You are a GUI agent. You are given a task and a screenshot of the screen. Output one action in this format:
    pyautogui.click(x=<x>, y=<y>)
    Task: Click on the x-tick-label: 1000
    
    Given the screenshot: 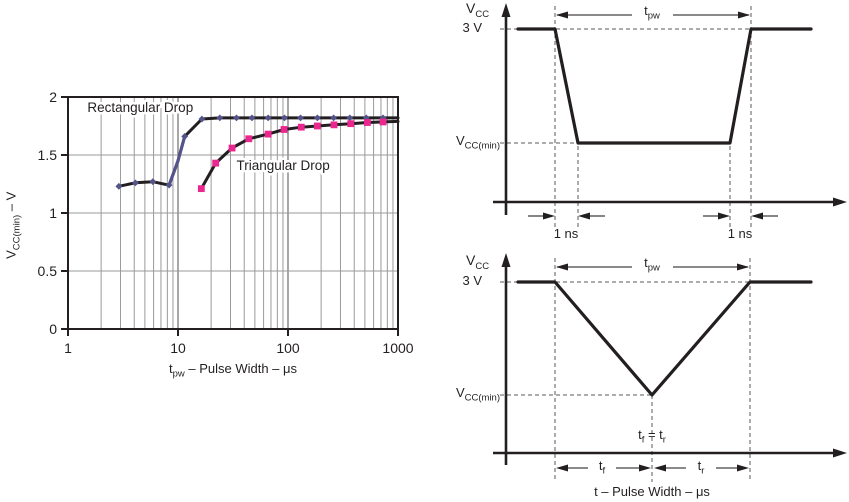 What is the action you would take?
    pyautogui.click(x=397, y=348)
    